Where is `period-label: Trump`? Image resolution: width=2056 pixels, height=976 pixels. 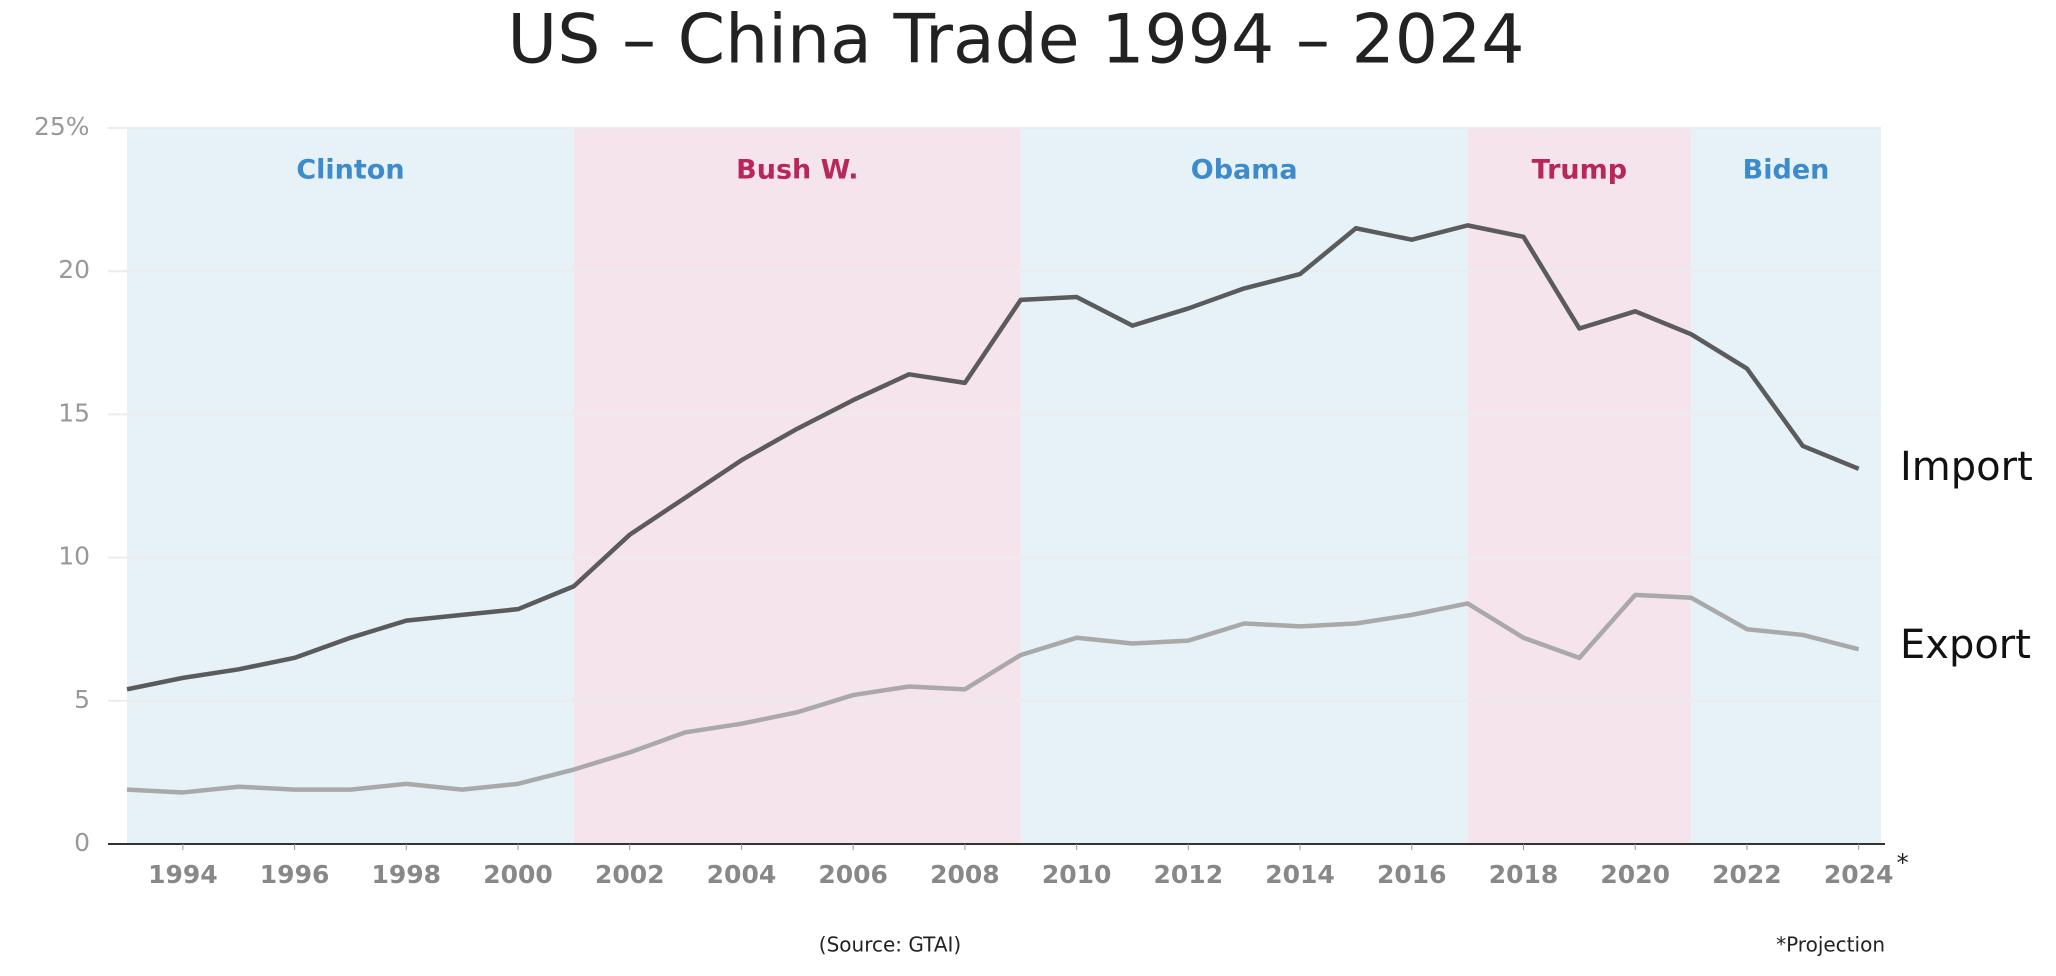 period-label: Trump is located at coordinates (1579, 170).